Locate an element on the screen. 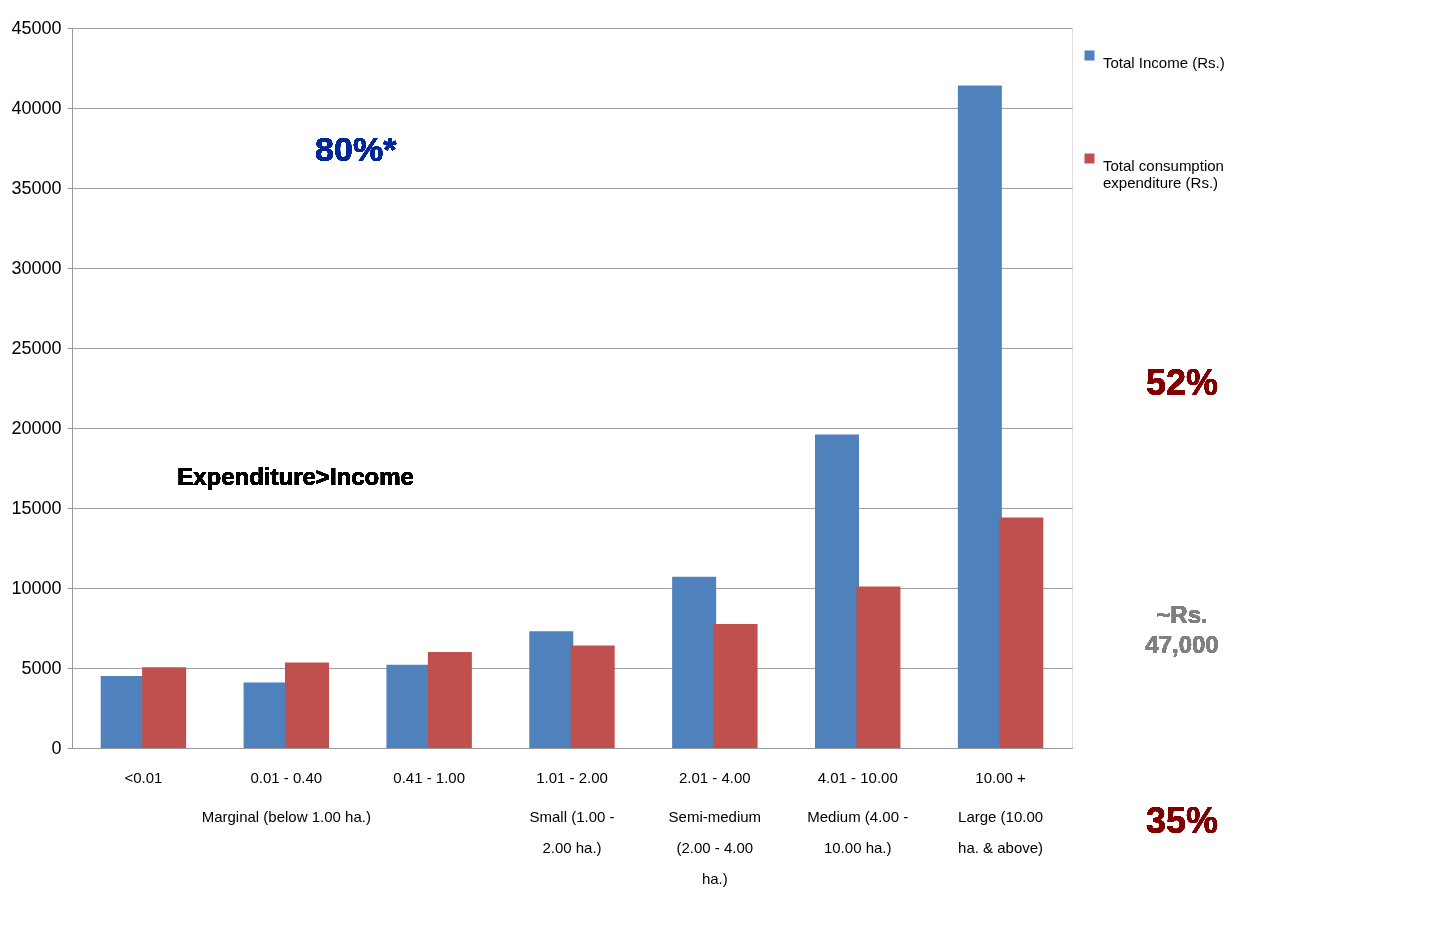  x-tick-label: 0.41 - 1.00 is located at coordinates (429, 777).